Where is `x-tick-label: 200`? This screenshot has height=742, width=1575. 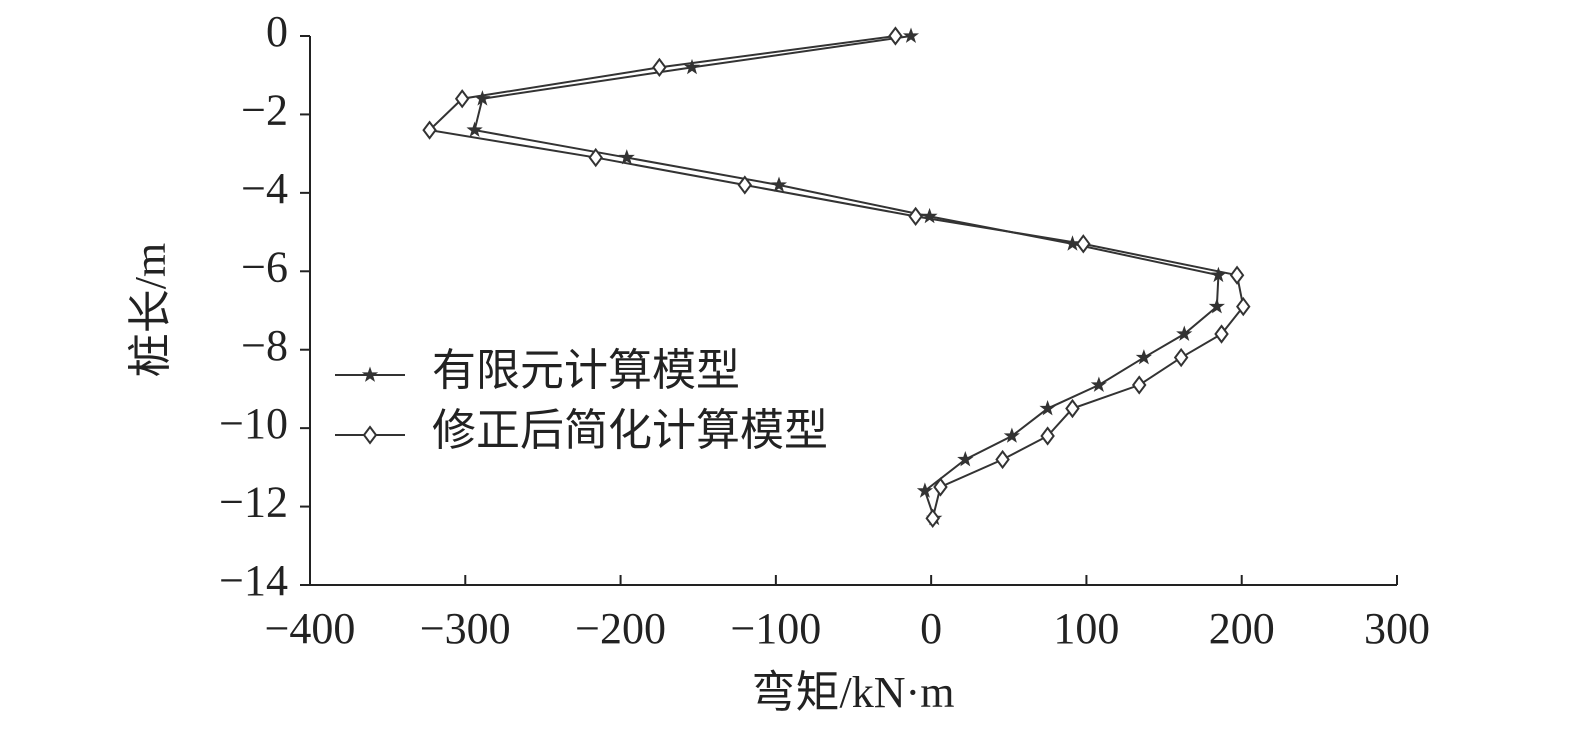
x-tick-label: 200 is located at coordinates (1242, 628).